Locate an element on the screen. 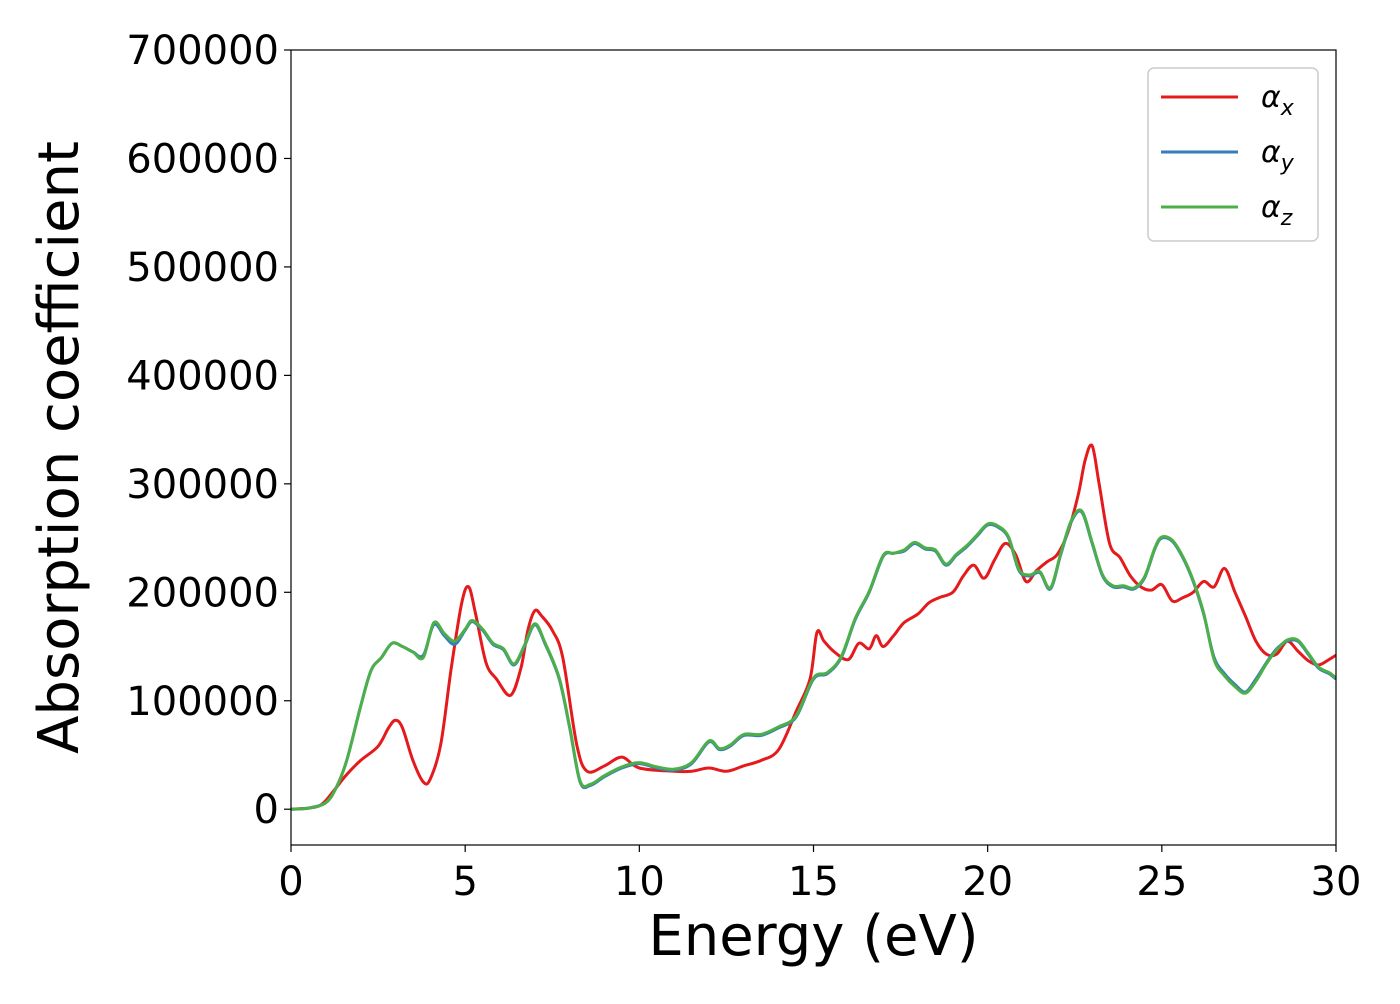  legend-label-x: αx is located at coordinates (1278, 100).